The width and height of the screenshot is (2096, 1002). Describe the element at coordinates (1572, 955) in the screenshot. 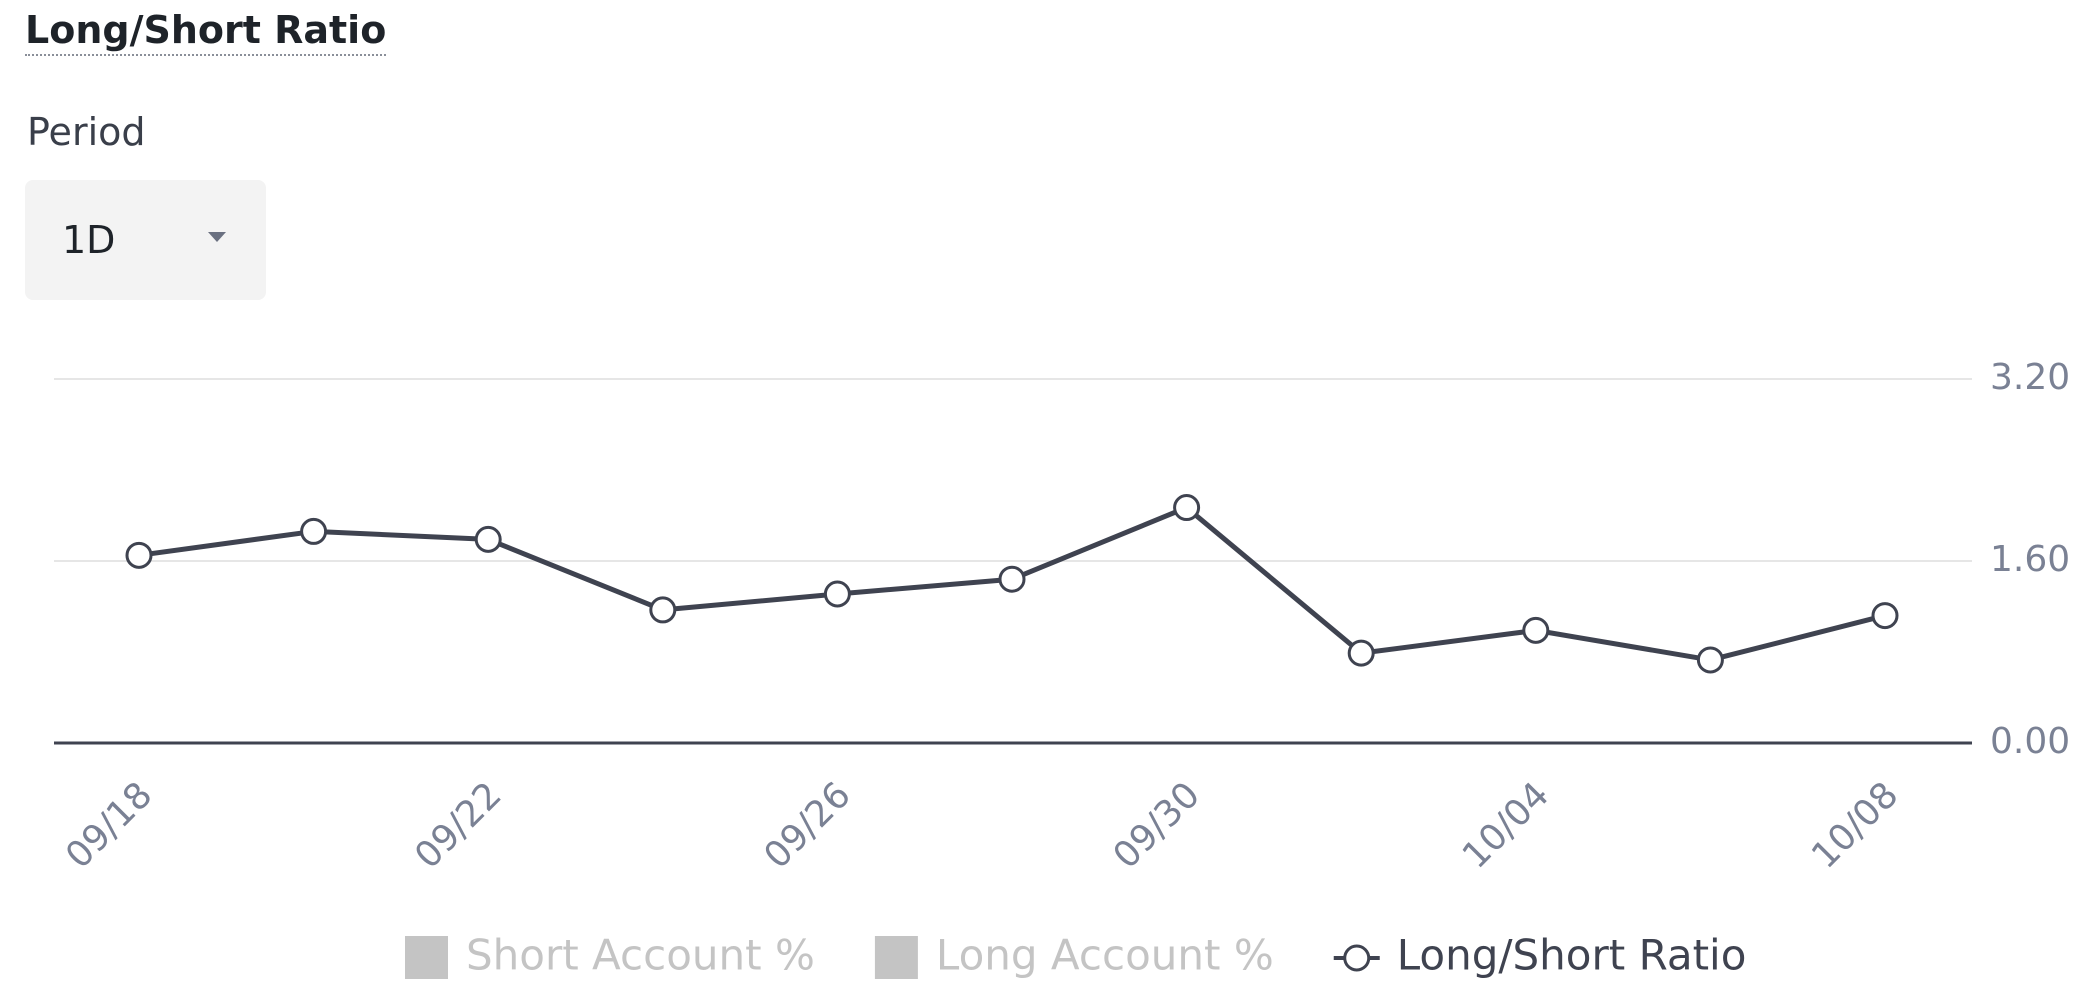

I see `legend-label: Long/Short Ratio` at that location.